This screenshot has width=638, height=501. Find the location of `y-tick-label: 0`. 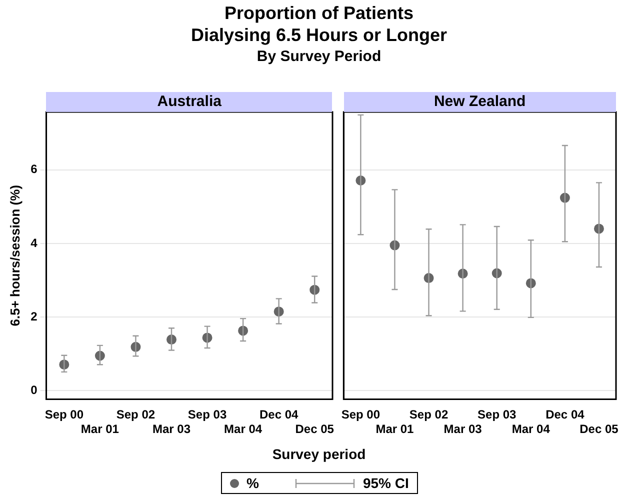

y-tick-label: 0 is located at coordinates (34, 390).